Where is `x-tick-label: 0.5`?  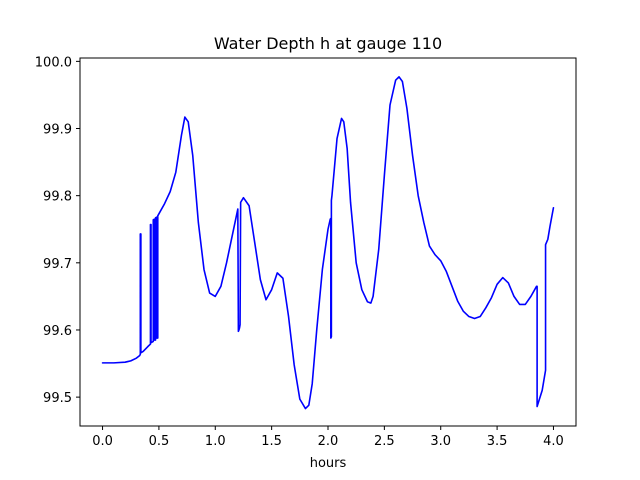
x-tick-label: 0.5 is located at coordinates (159, 441).